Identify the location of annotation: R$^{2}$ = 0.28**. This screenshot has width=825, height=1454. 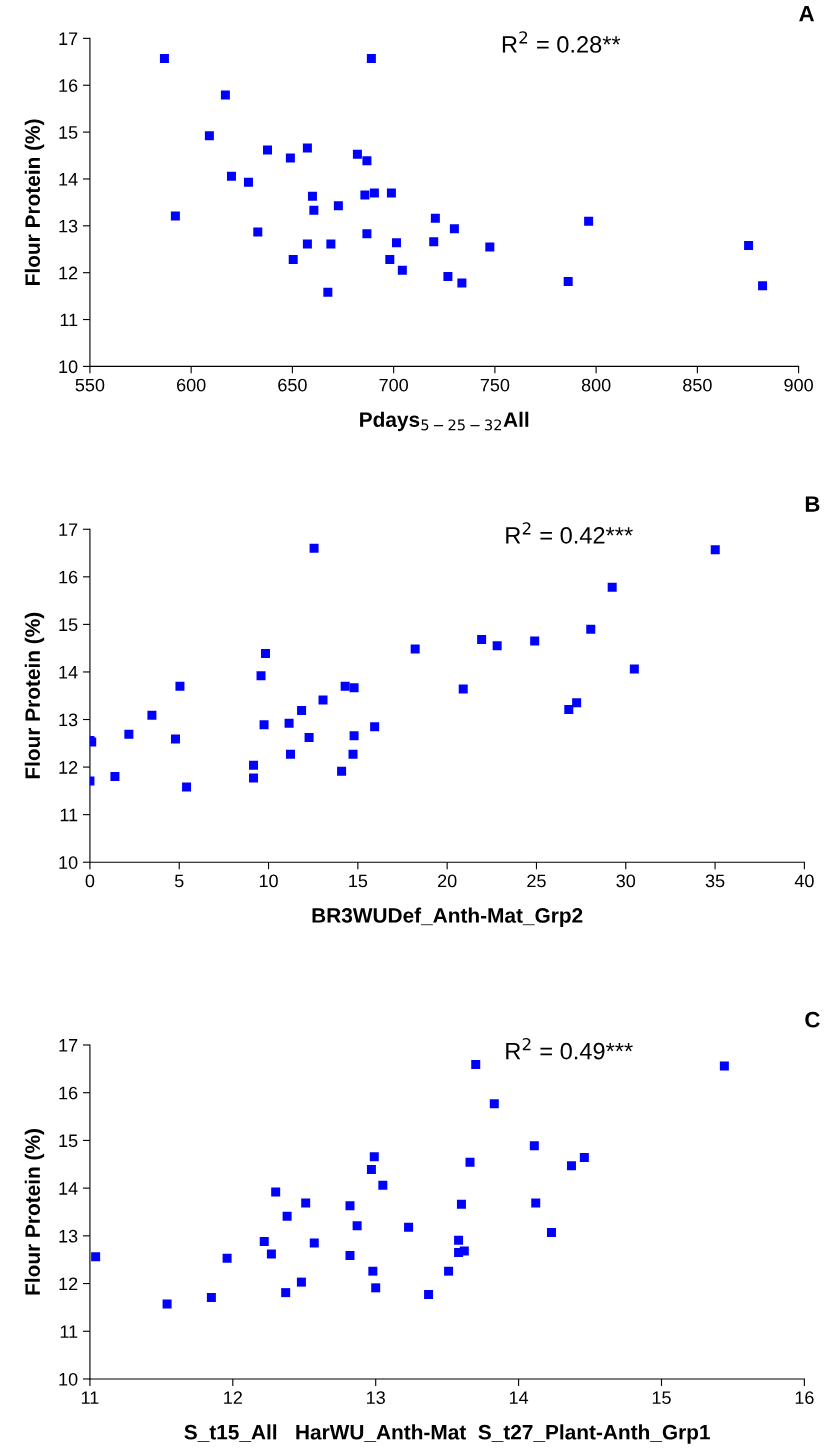
(561, 42).